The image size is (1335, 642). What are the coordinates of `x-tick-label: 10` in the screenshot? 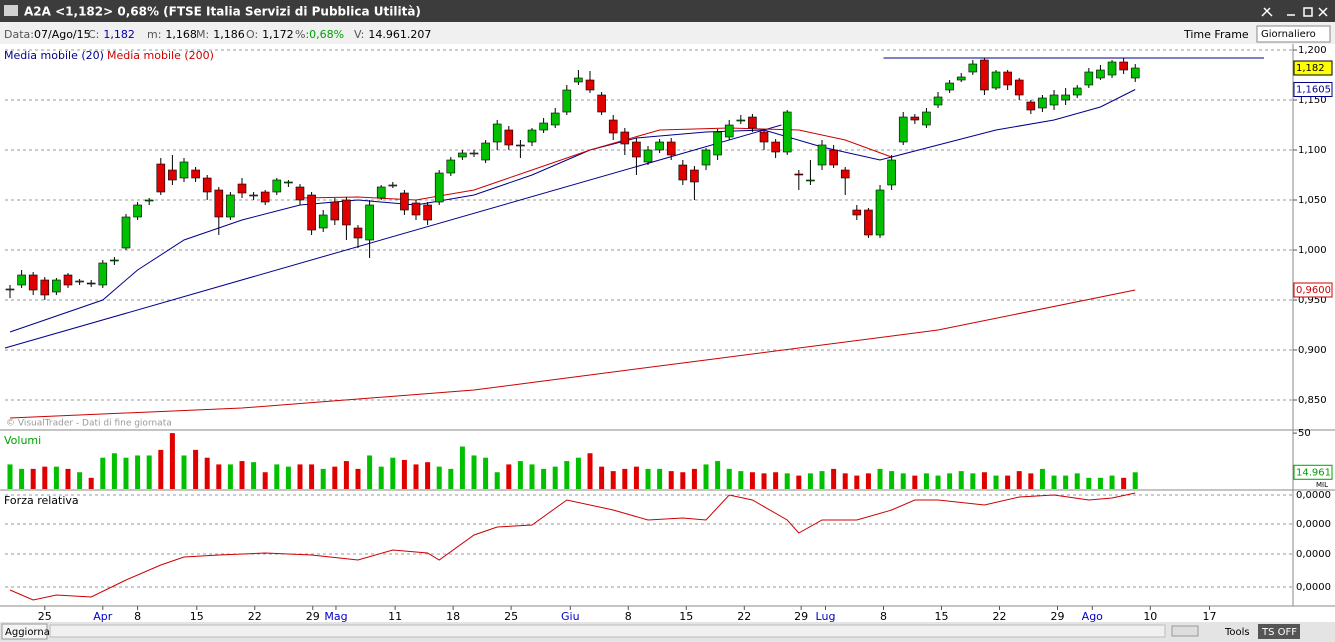 It's located at (1150, 616).